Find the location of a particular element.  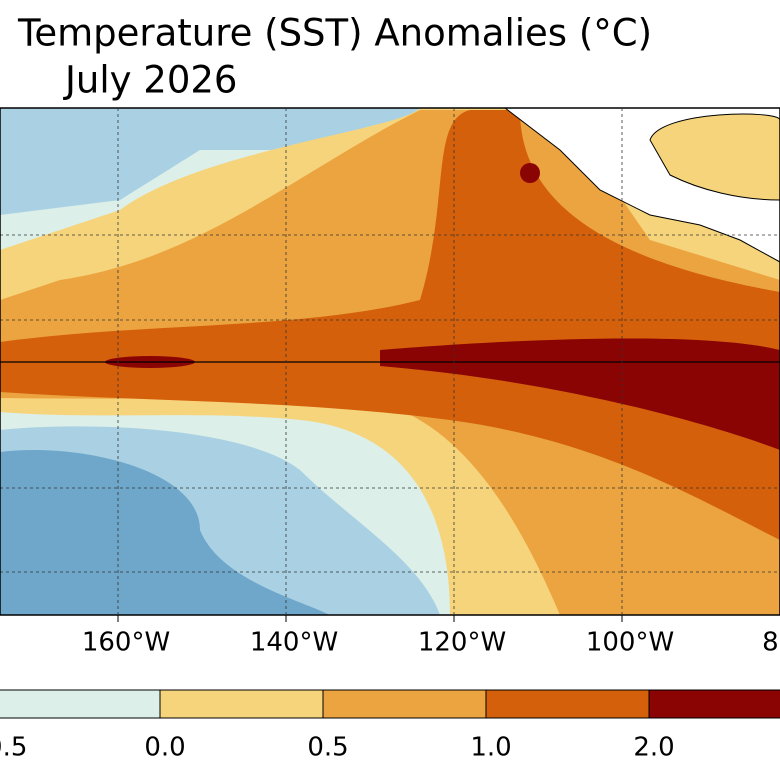

gulf is located at coordinates (714, 157).